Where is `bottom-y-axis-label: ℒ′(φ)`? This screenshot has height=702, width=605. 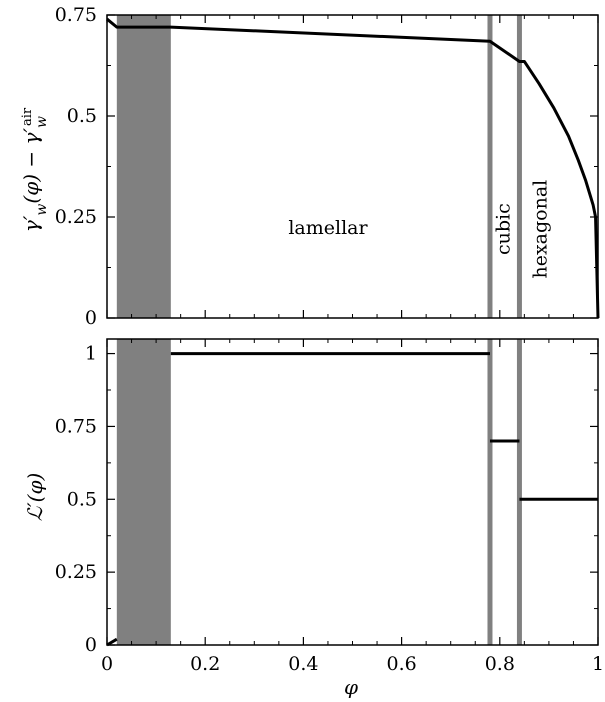 bottom-y-axis-label: ℒ′(φ) is located at coordinates (35, 497).